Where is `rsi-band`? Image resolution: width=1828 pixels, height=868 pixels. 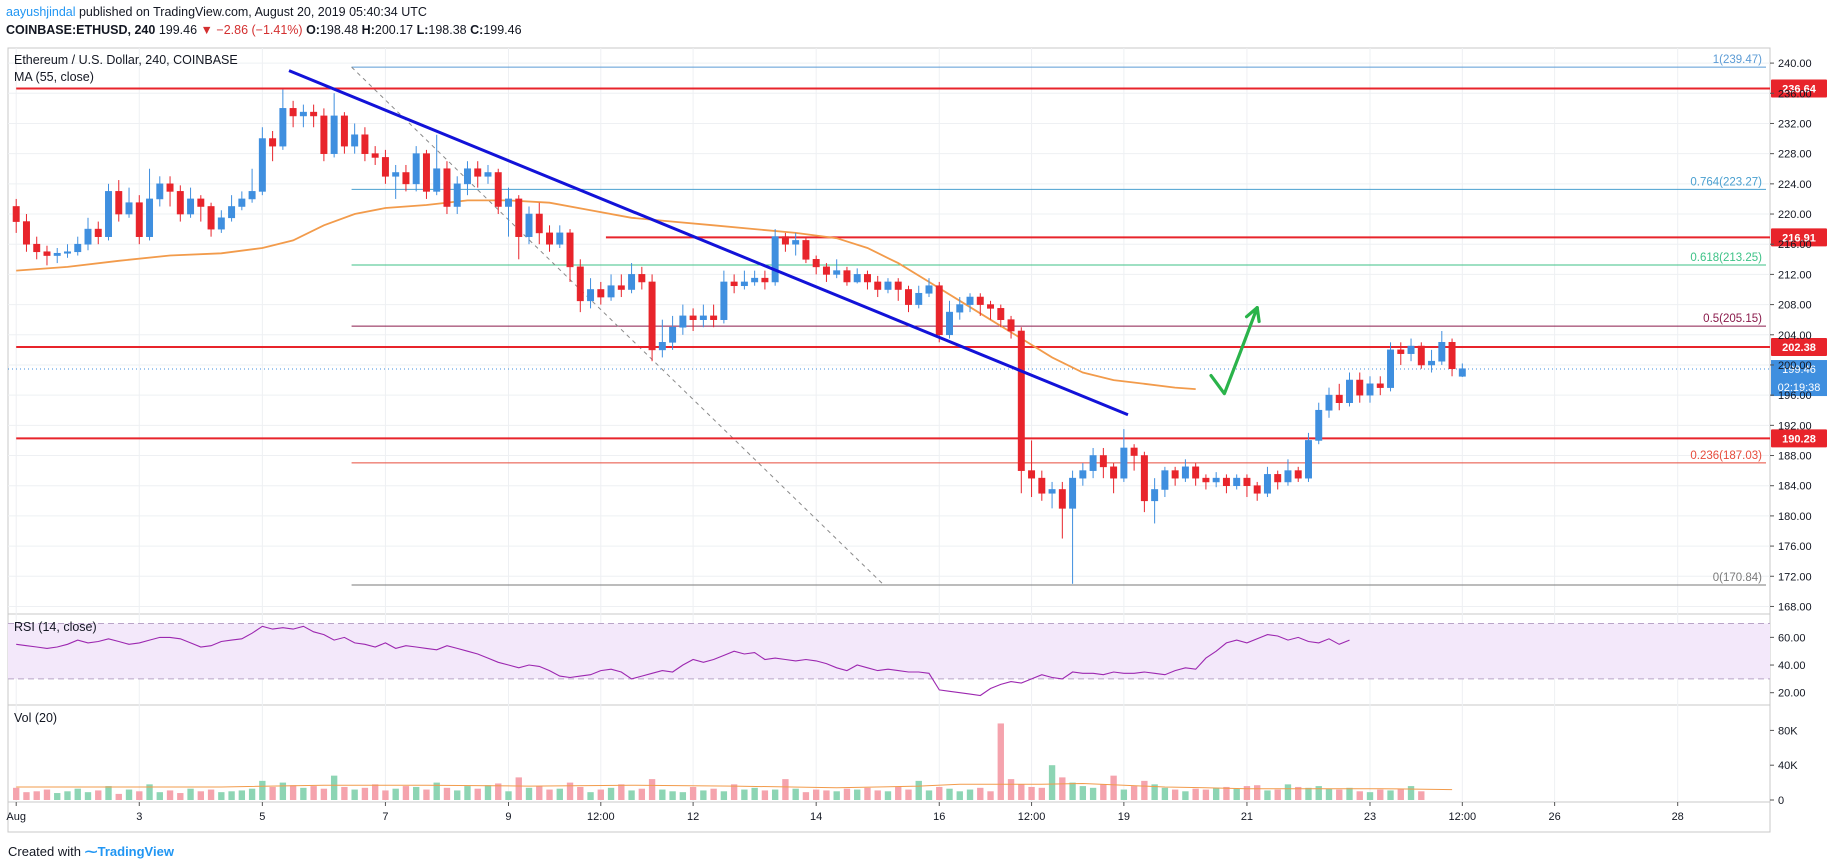
rsi-band is located at coordinates (889, 651).